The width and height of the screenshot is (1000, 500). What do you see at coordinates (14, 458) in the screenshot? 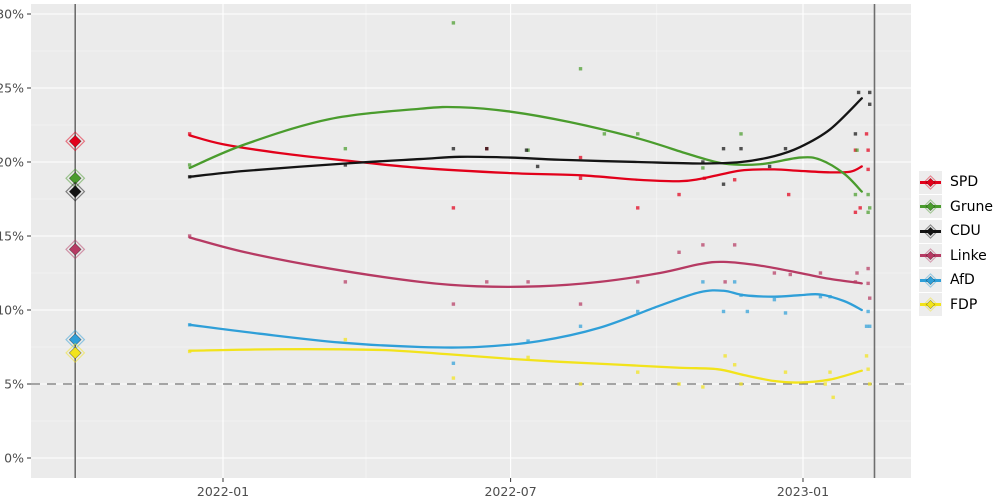
I see `y-axis-tick-label: 0%` at bounding box center [14, 458].